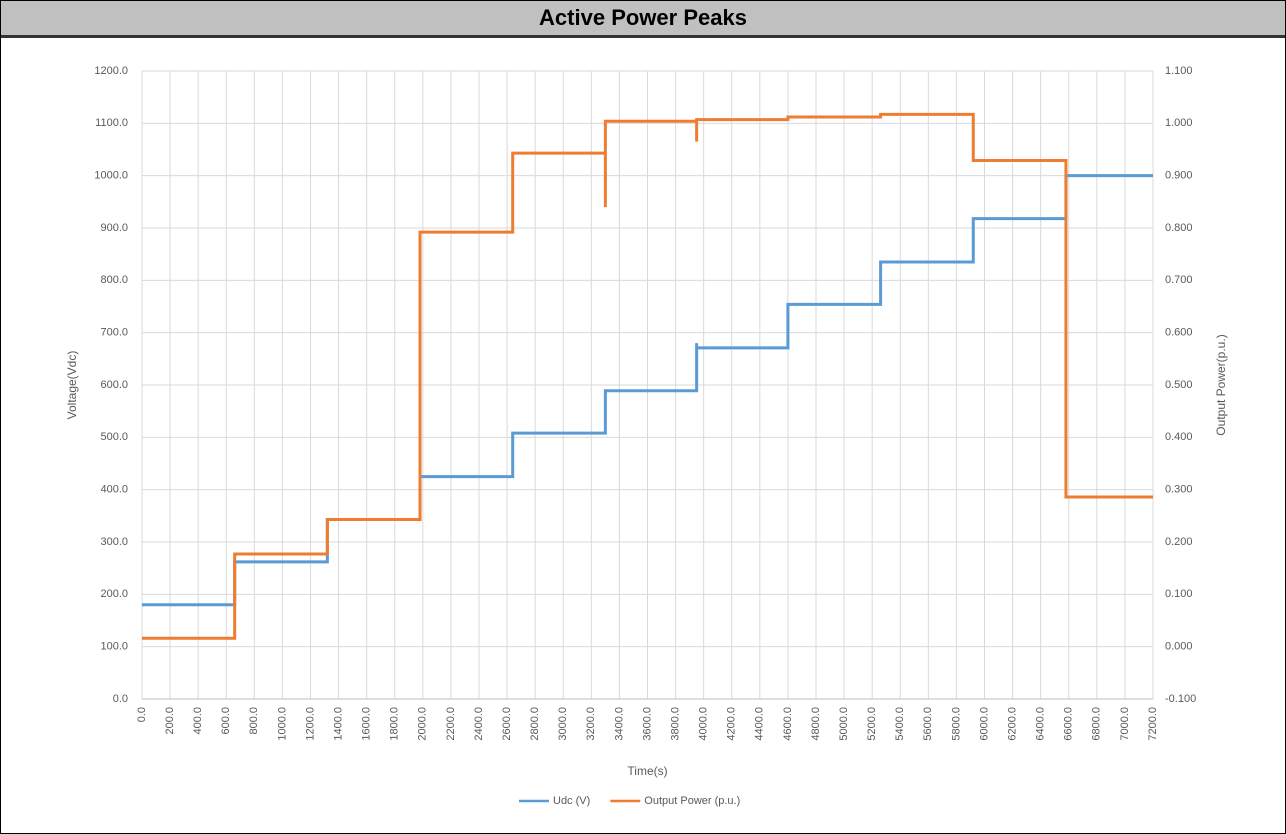  I want to click on x-tick-label: 4000.0, so click(704, 724).